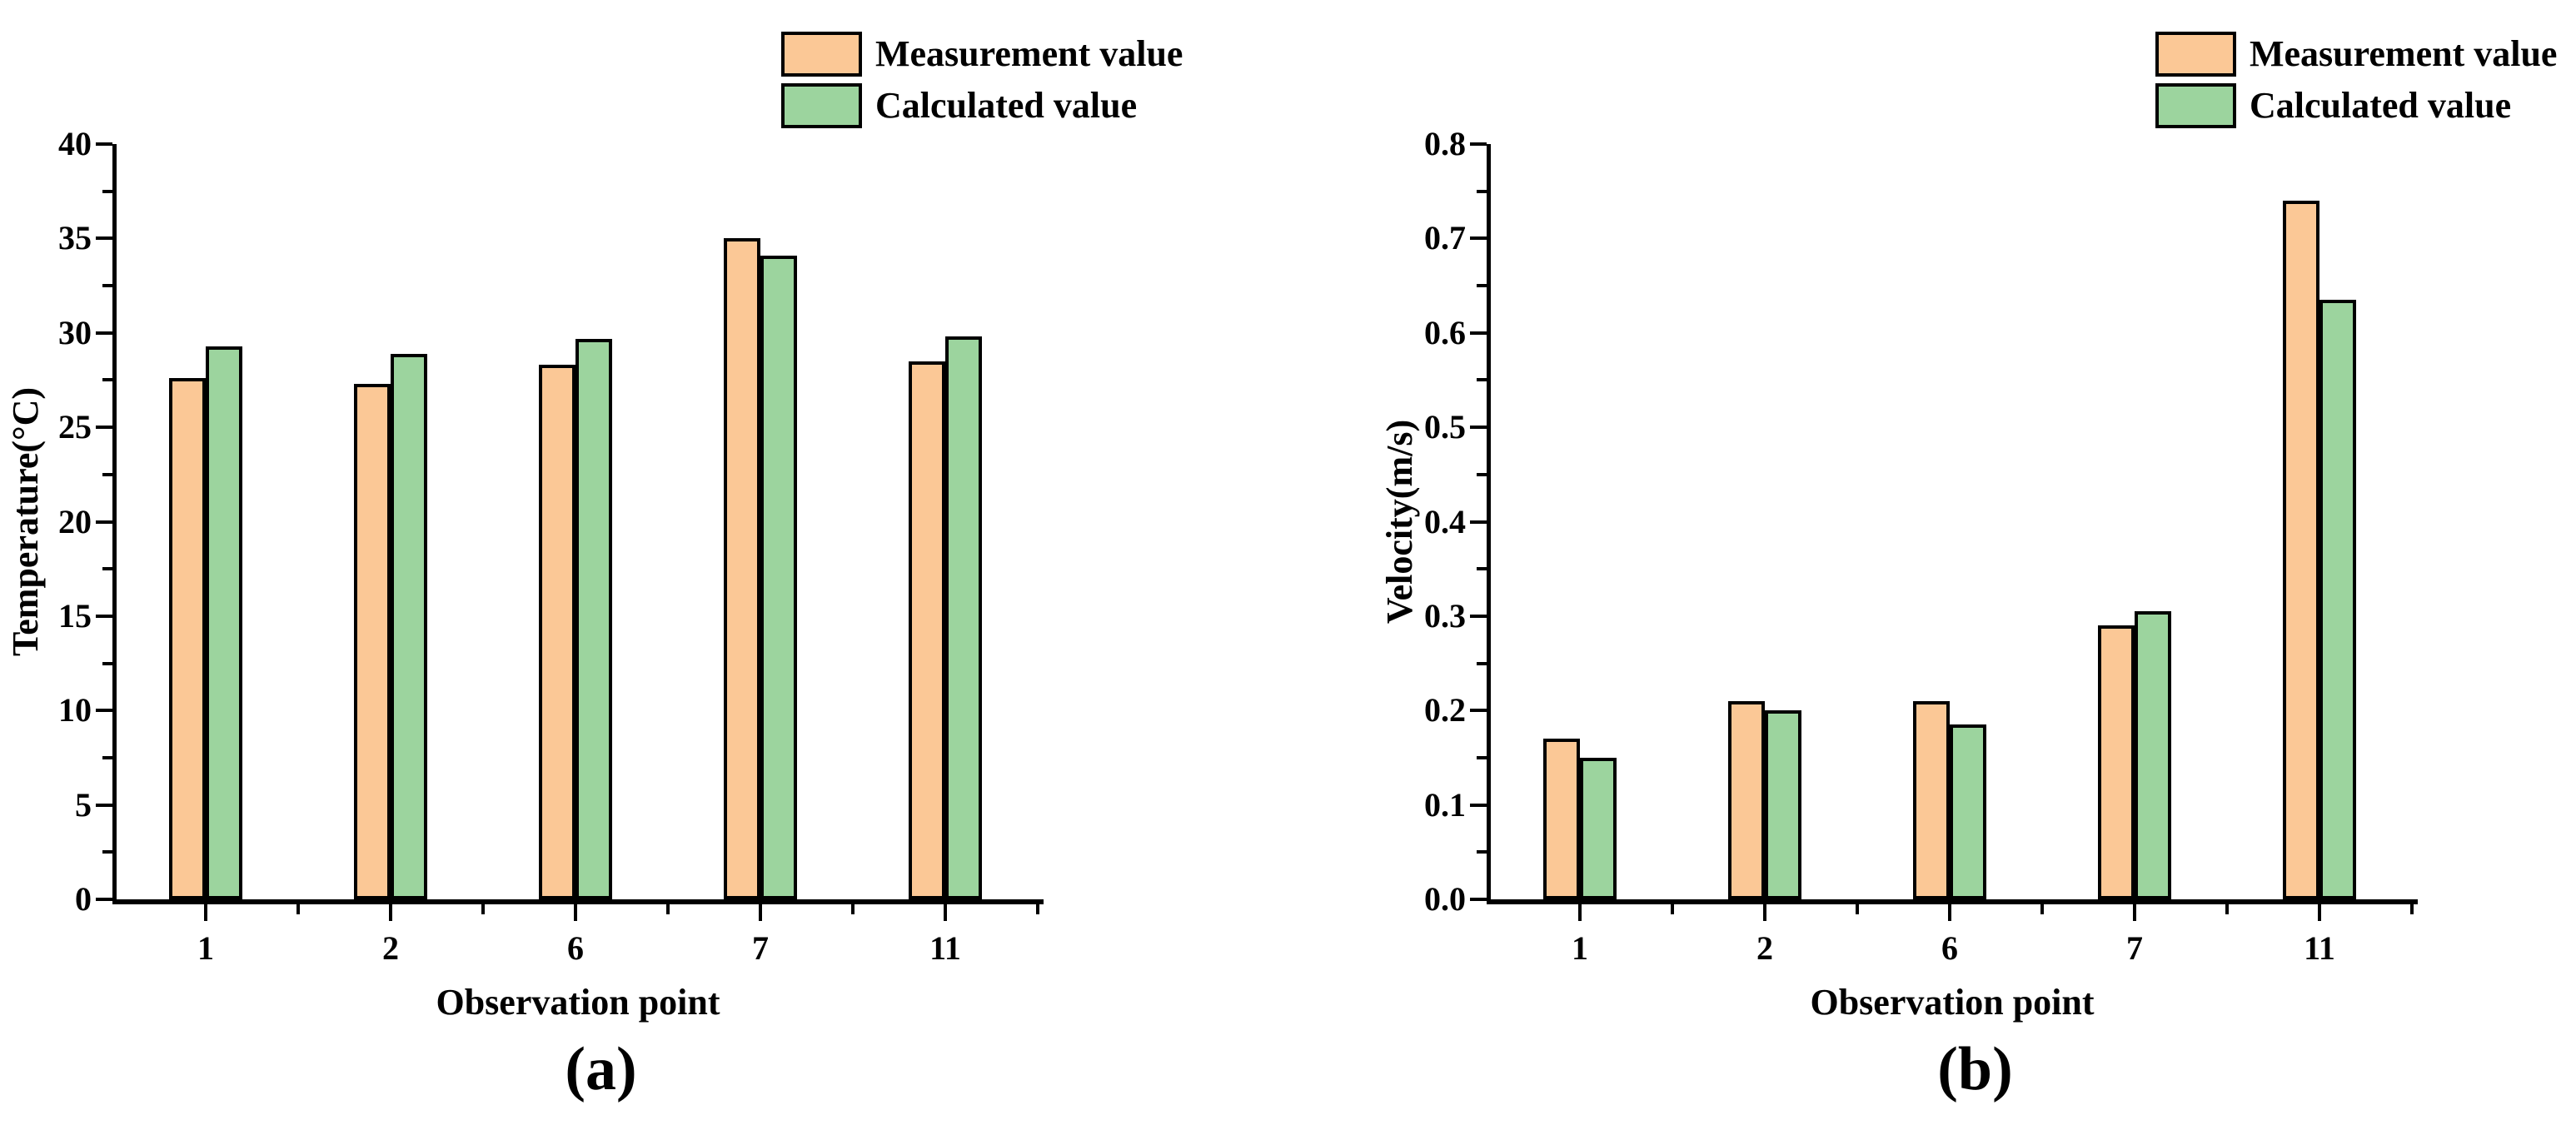  Describe the element at coordinates (75, 710) in the screenshot. I see `y-tick-label: 10` at that location.